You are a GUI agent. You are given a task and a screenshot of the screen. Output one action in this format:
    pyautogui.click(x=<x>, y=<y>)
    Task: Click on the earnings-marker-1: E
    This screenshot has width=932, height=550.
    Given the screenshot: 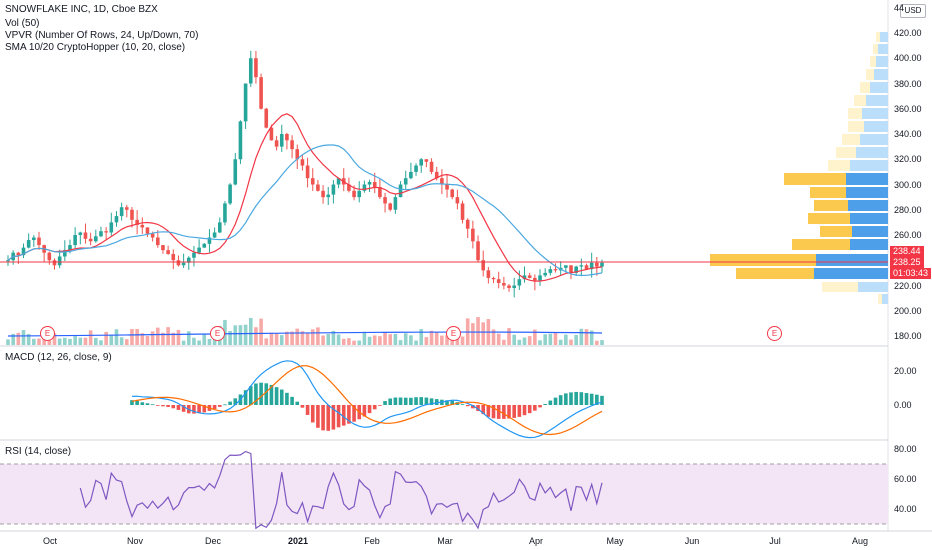 What is the action you would take?
    pyautogui.click(x=47, y=333)
    